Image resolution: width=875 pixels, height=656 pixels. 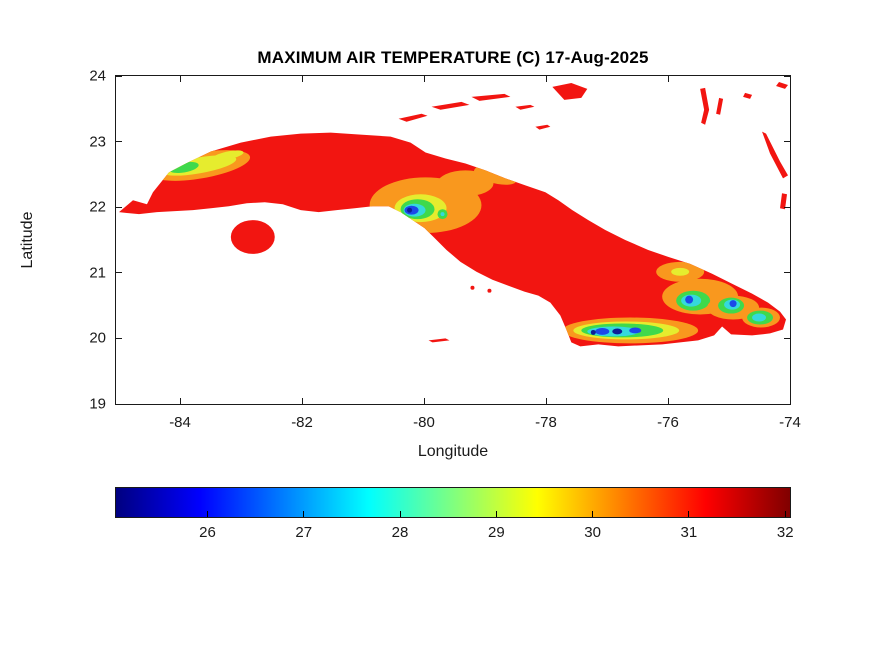 What do you see at coordinates (27, 240) in the screenshot?
I see `y-axis-label: Latitude` at bounding box center [27, 240].